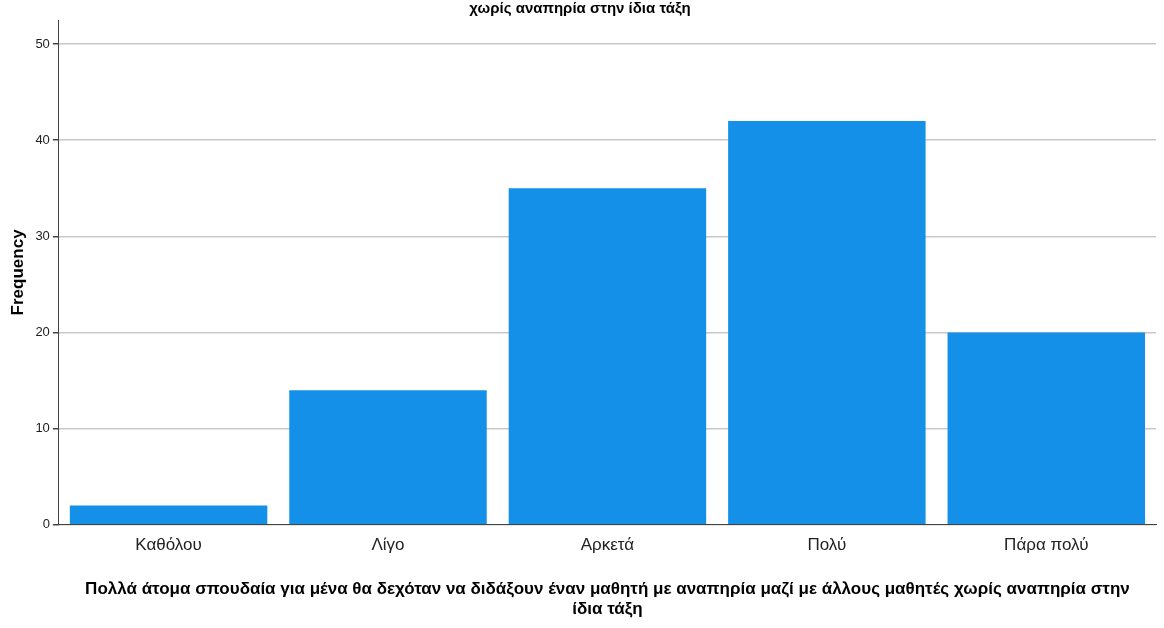 This screenshot has height=628, width=1164. What do you see at coordinates (827, 544) in the screenshot?
I see `x-tick-label: Πολύ` at bounding box center [827, 544].